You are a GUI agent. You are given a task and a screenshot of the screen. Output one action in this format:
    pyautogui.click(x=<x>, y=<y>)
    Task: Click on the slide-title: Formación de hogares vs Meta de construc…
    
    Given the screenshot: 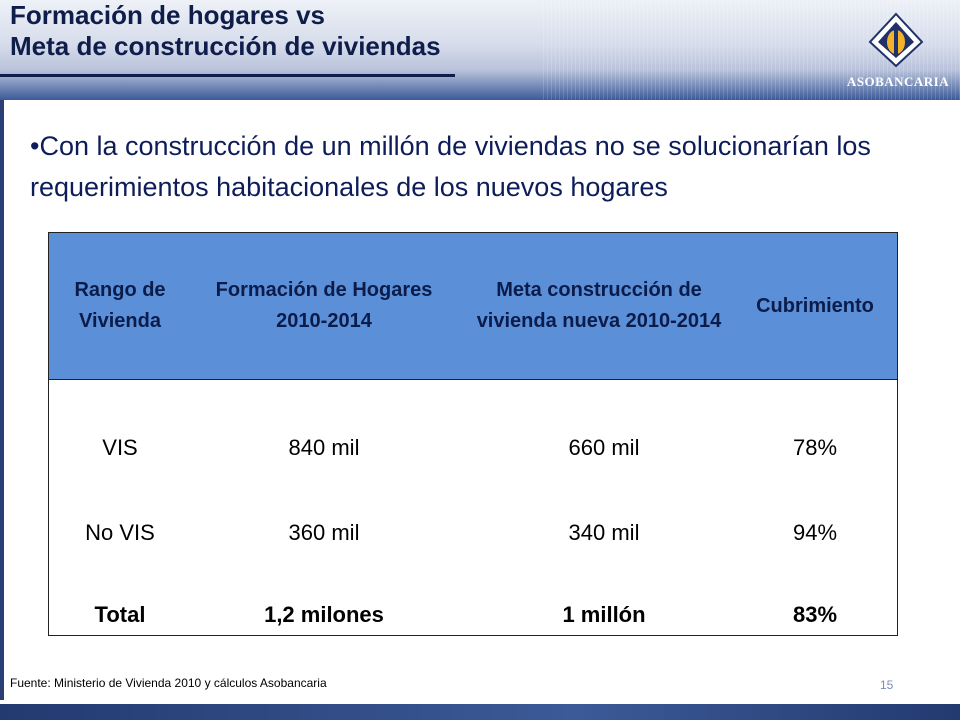 What is the action you would take?
    pyautogui.click(x=225, y=31)
    